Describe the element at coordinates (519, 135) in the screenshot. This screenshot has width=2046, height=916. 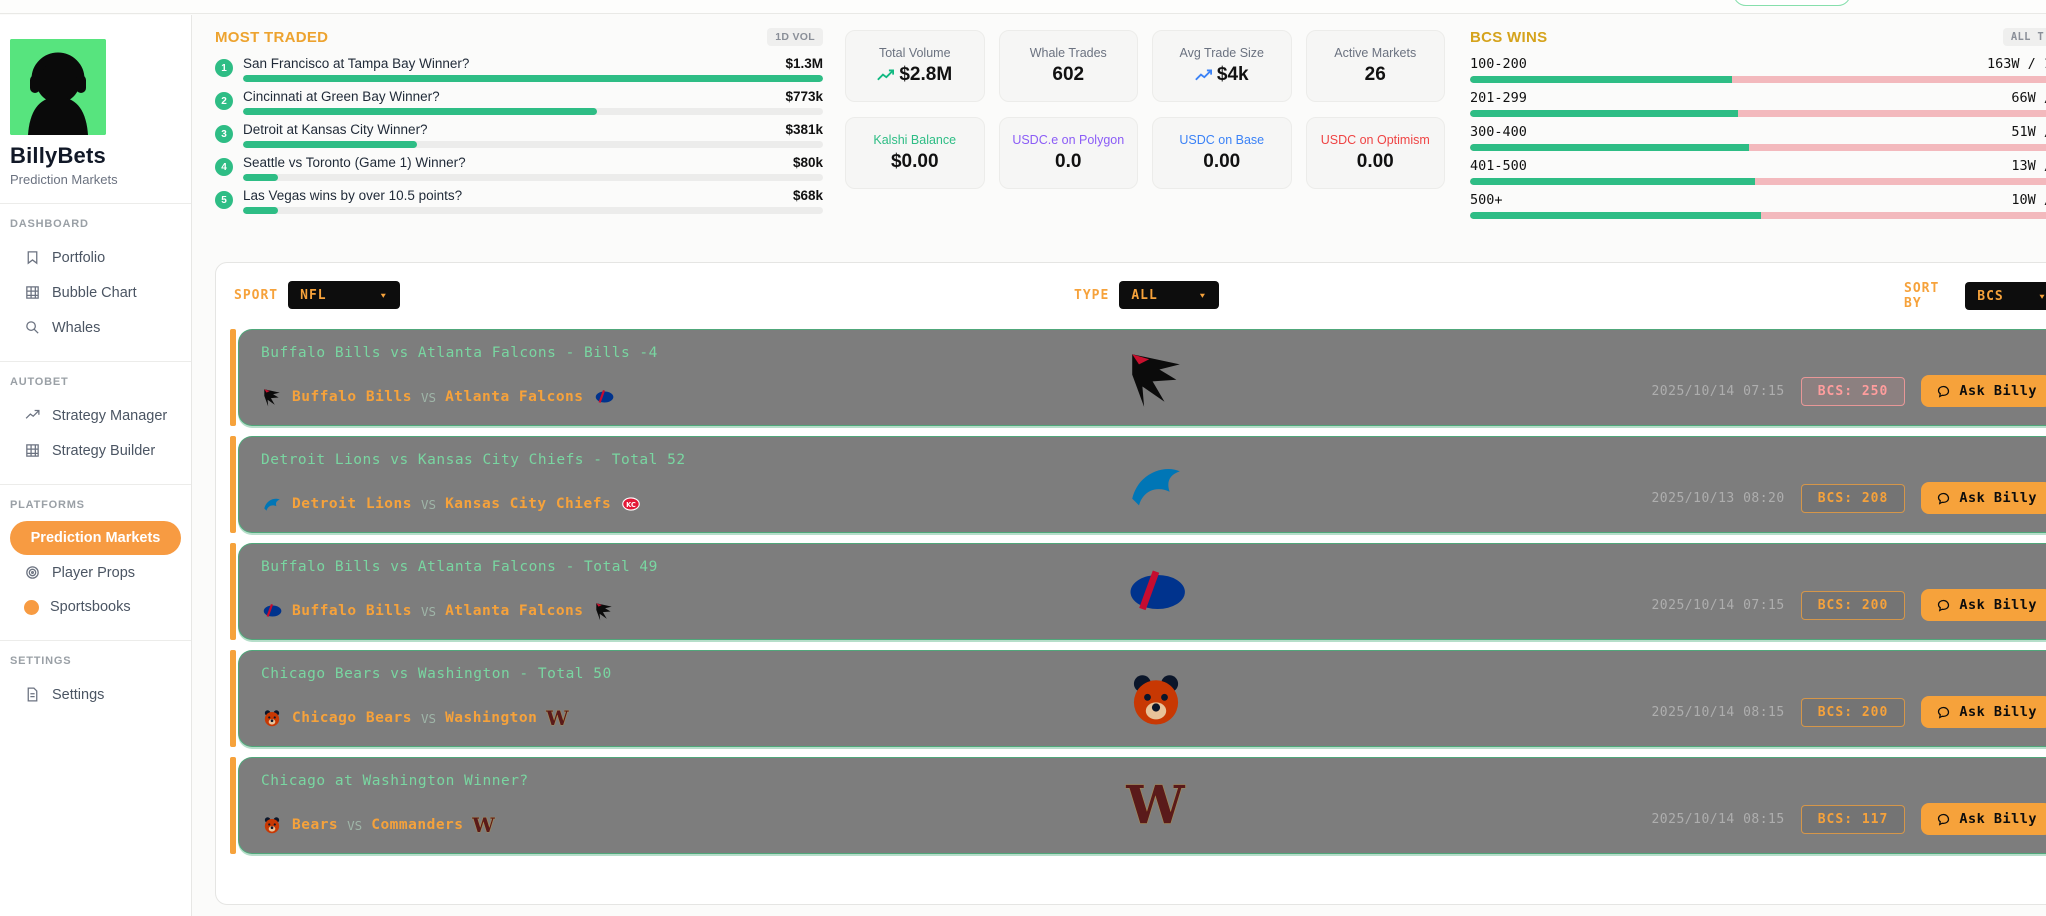
I see `most-traded-row: 3 Detroit at Kansas City Winner? $381k` at that location.